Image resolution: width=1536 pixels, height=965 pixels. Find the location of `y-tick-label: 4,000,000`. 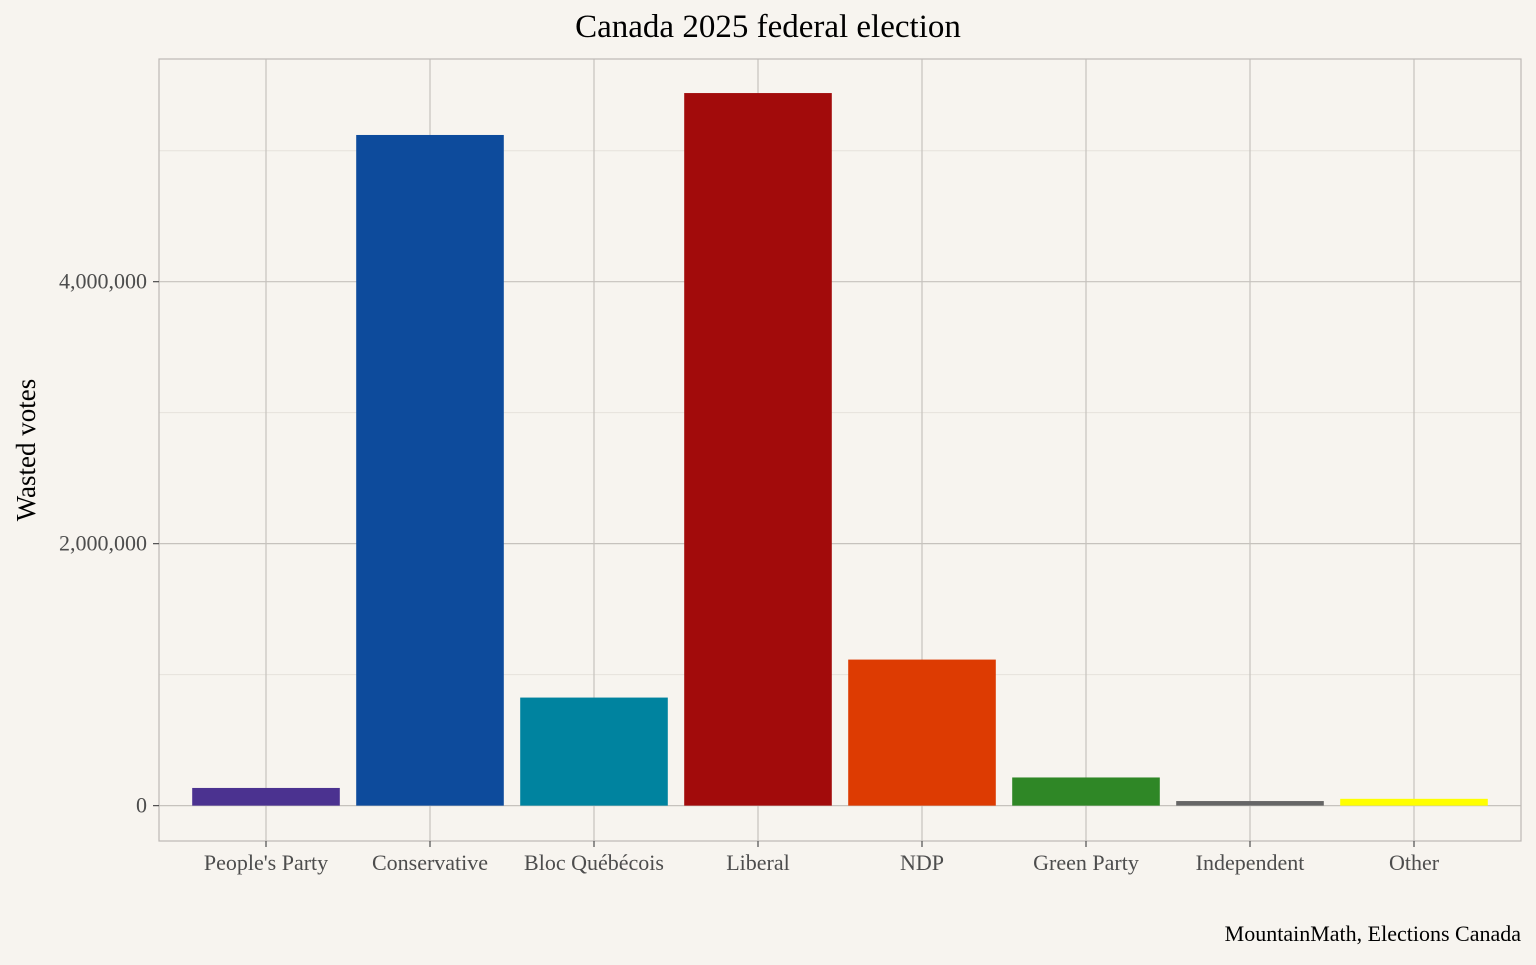

y-tick-label: 4,000,000 is located at coordinates (103, 281).